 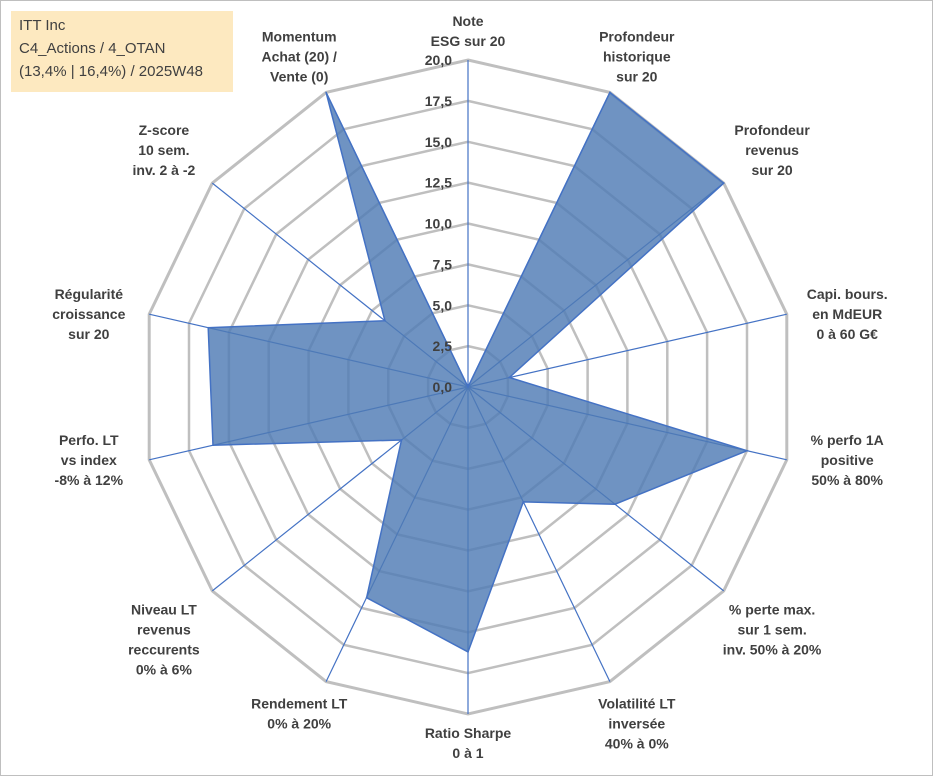 I want to click on axis-label: Capi. bours. en MdEUR 0 à 60 G€, so click(x=847, y=314).